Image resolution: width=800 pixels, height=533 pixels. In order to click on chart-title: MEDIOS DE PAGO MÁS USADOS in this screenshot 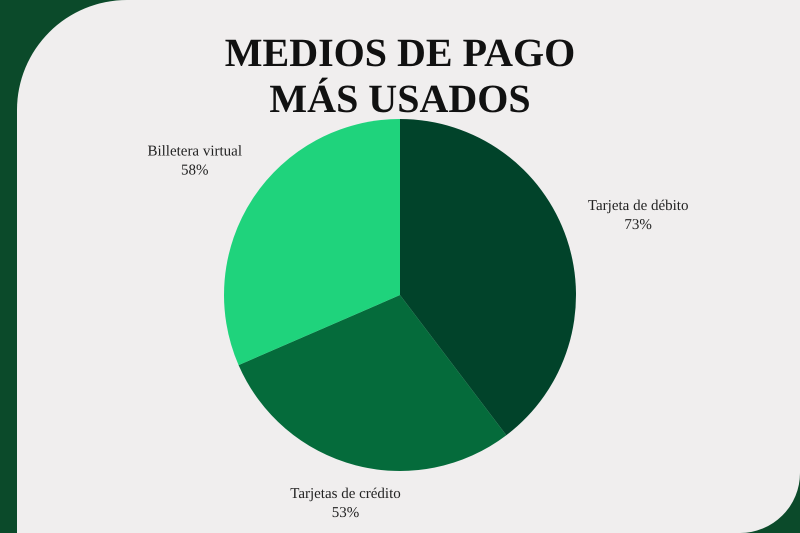, I will do `click(400, 76)`.